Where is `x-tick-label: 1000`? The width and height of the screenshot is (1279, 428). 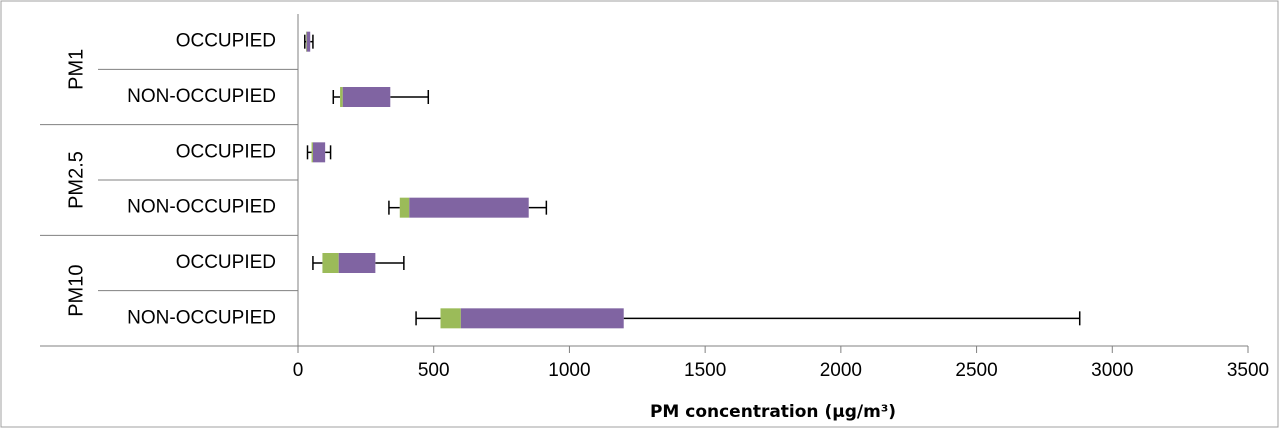
x-tick-label: 1000 is located at coordinates (569, 370).